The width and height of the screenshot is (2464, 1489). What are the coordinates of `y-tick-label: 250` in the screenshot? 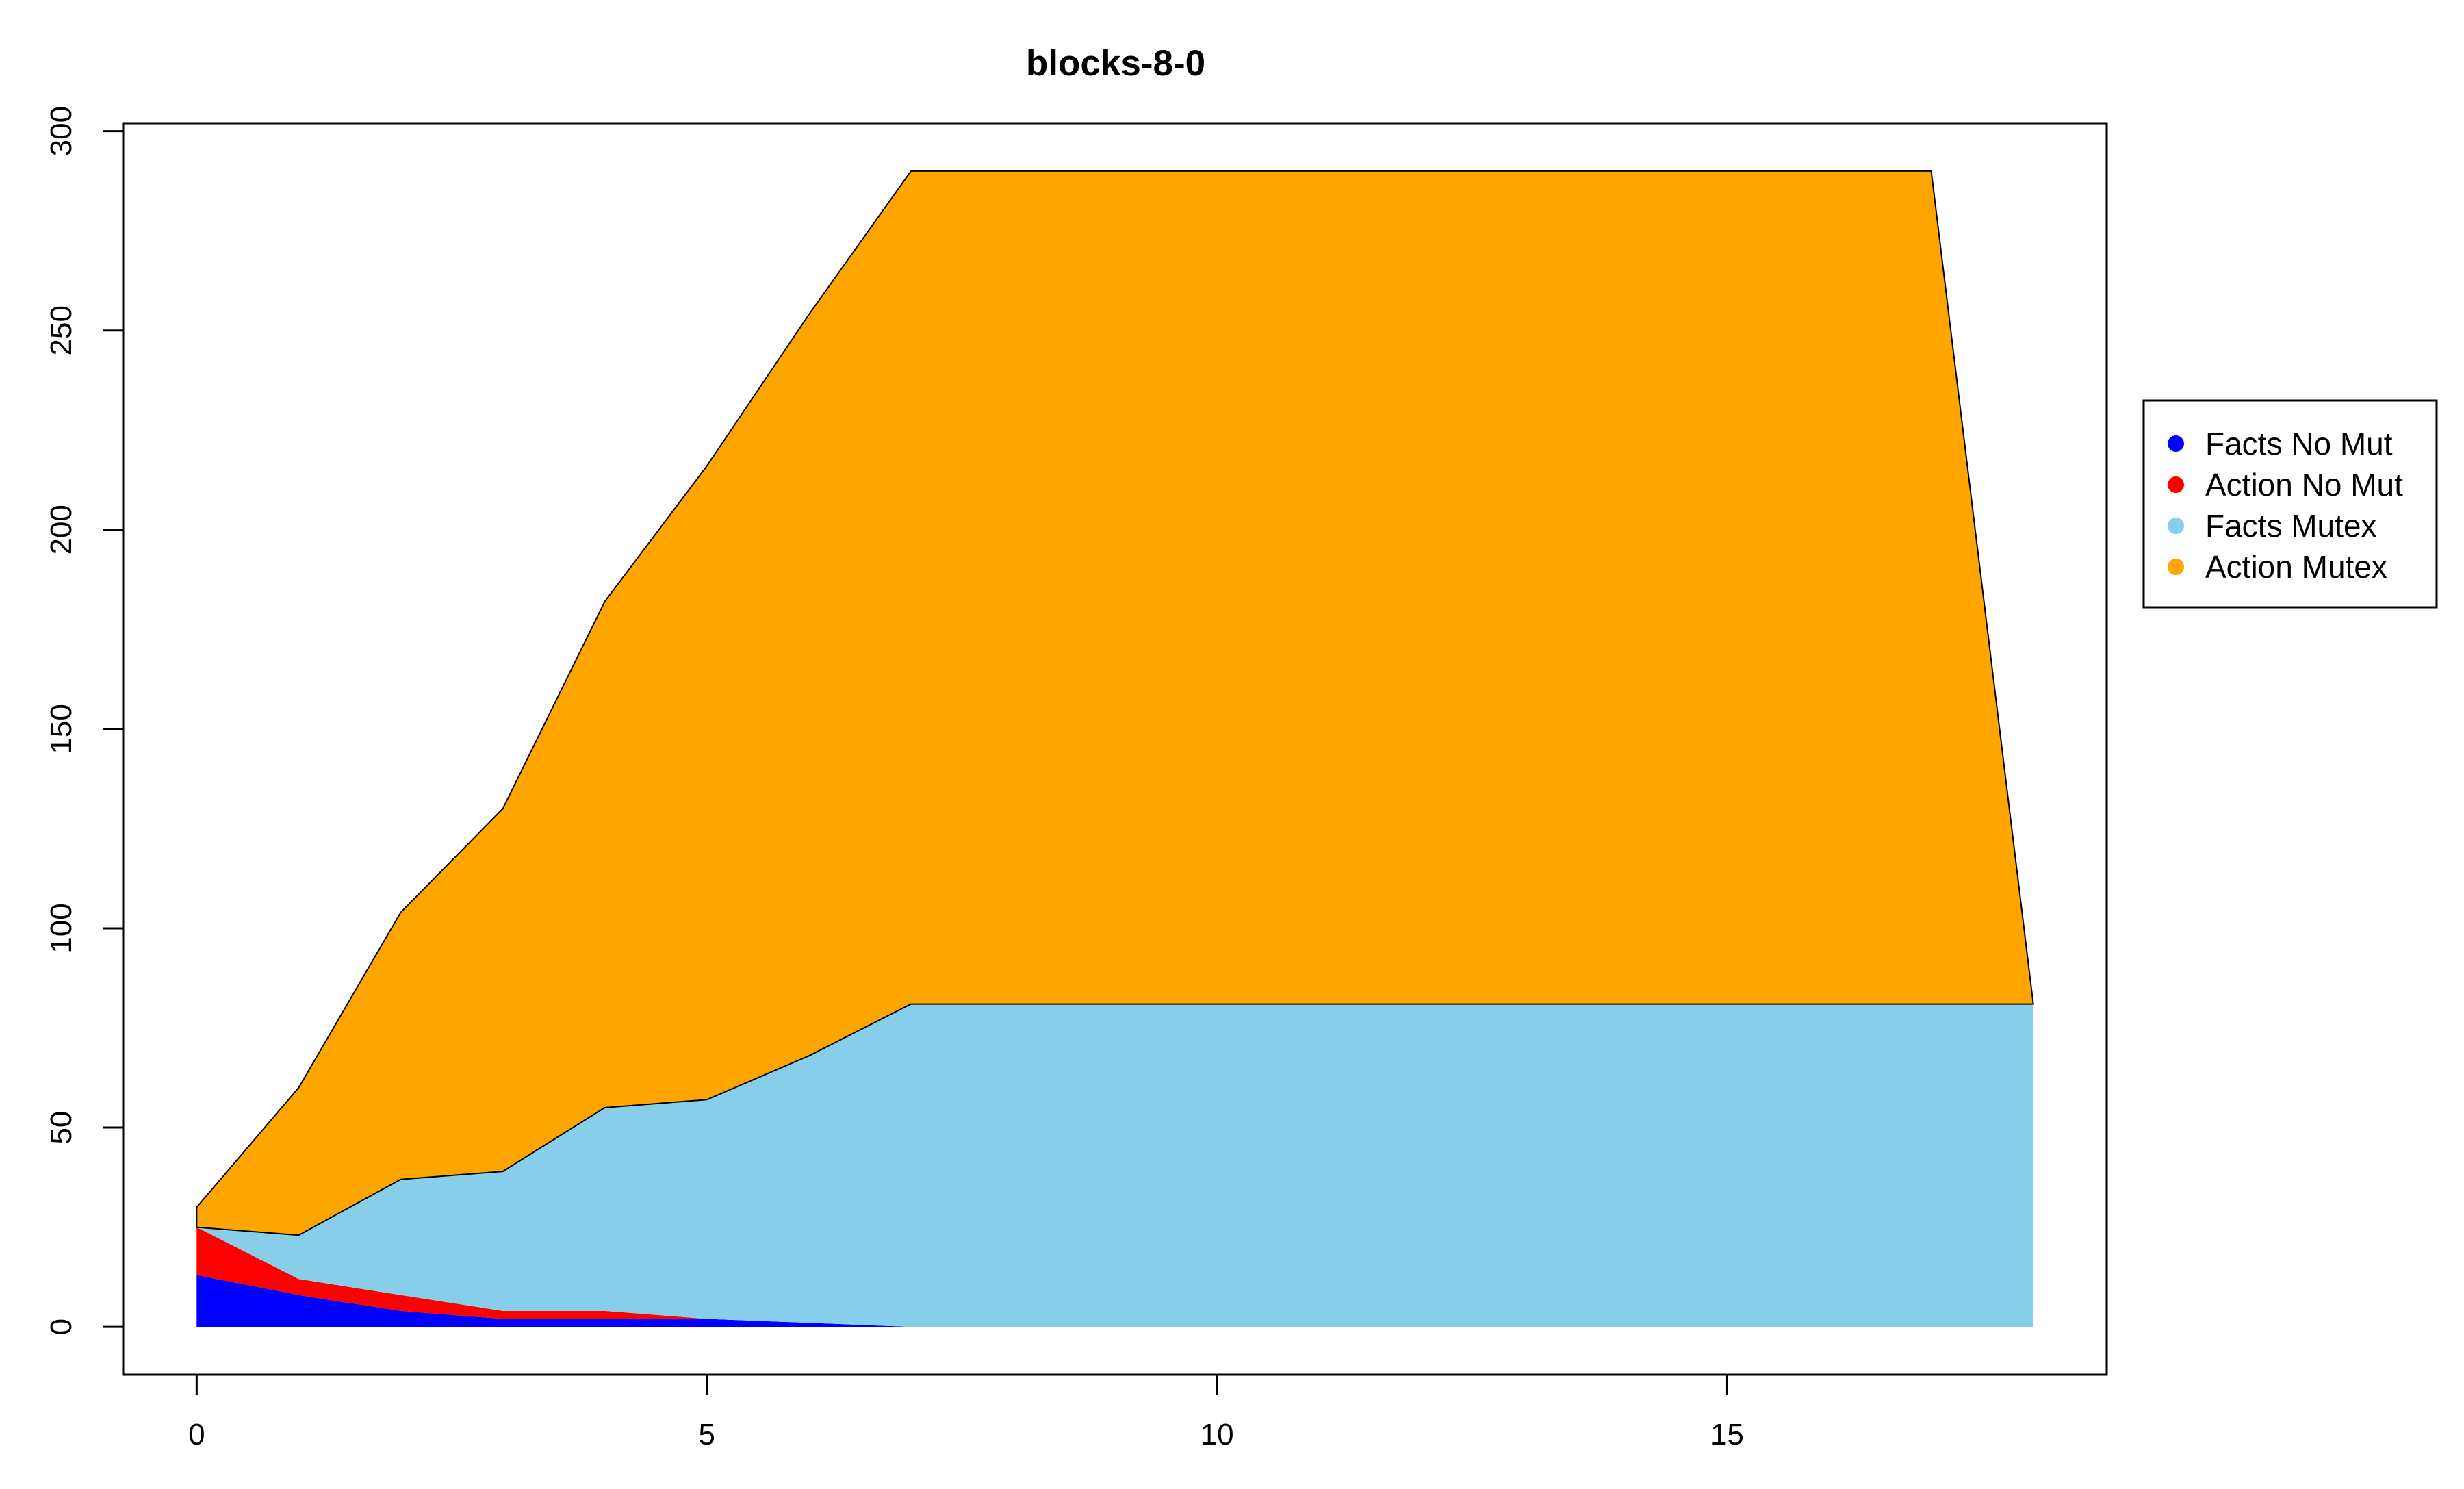 It's located at (61, 330).